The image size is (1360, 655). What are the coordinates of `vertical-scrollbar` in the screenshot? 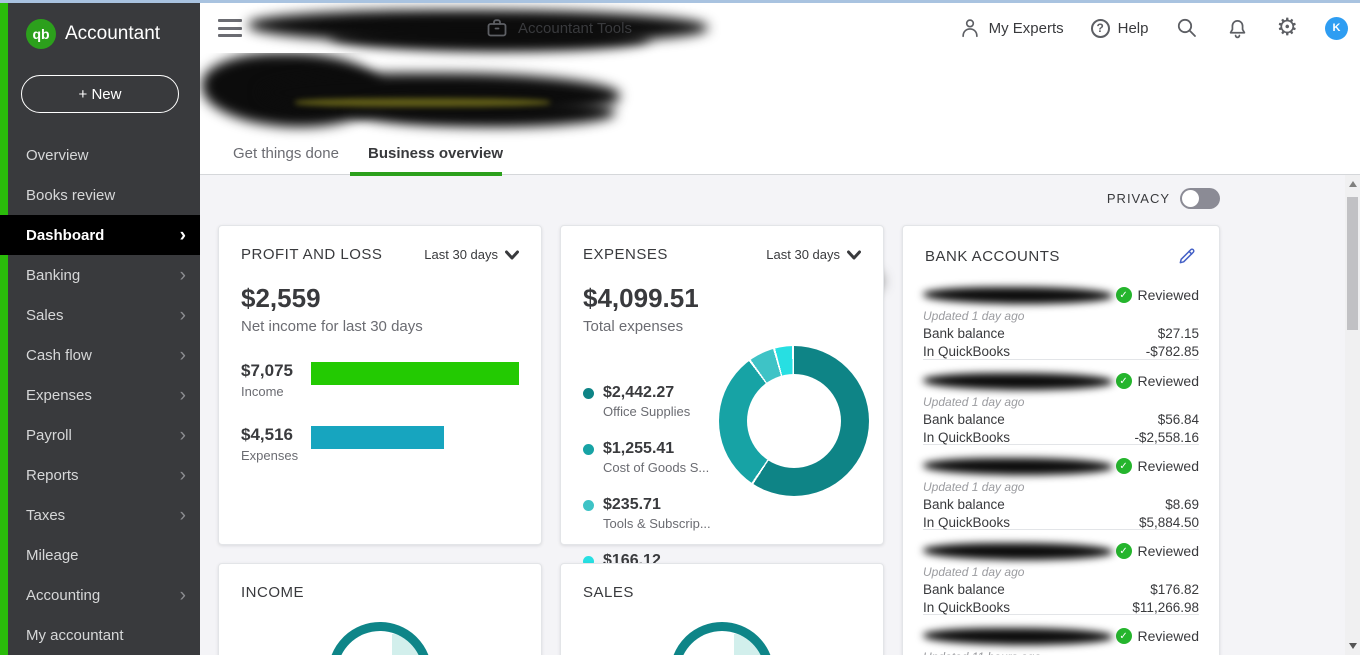 It's located at (1352, 415).